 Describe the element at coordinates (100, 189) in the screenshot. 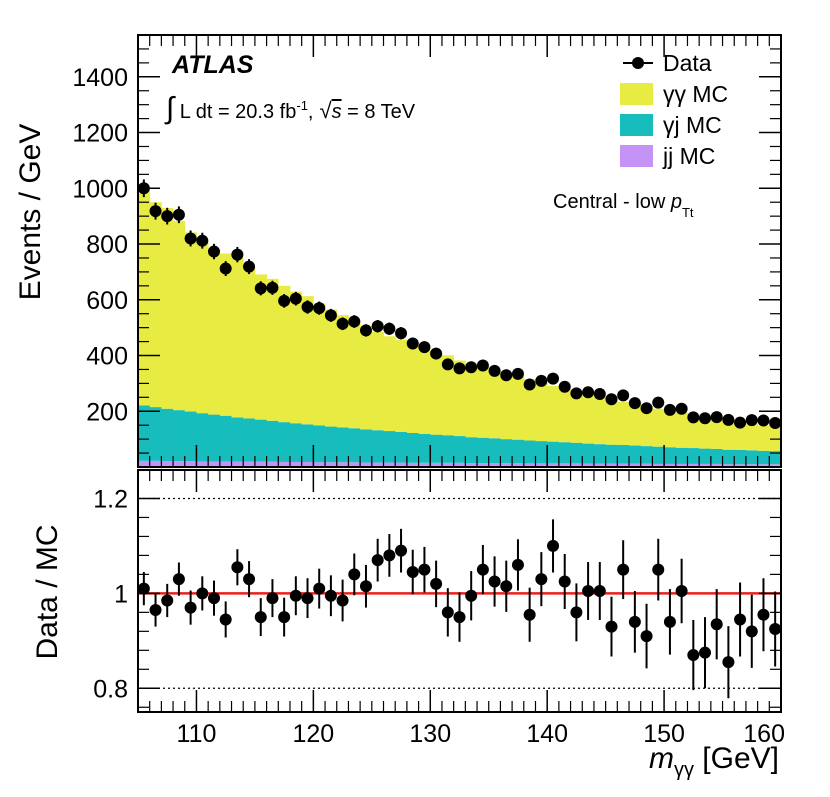

I see `main-y-tick-label: 1000` at that location.